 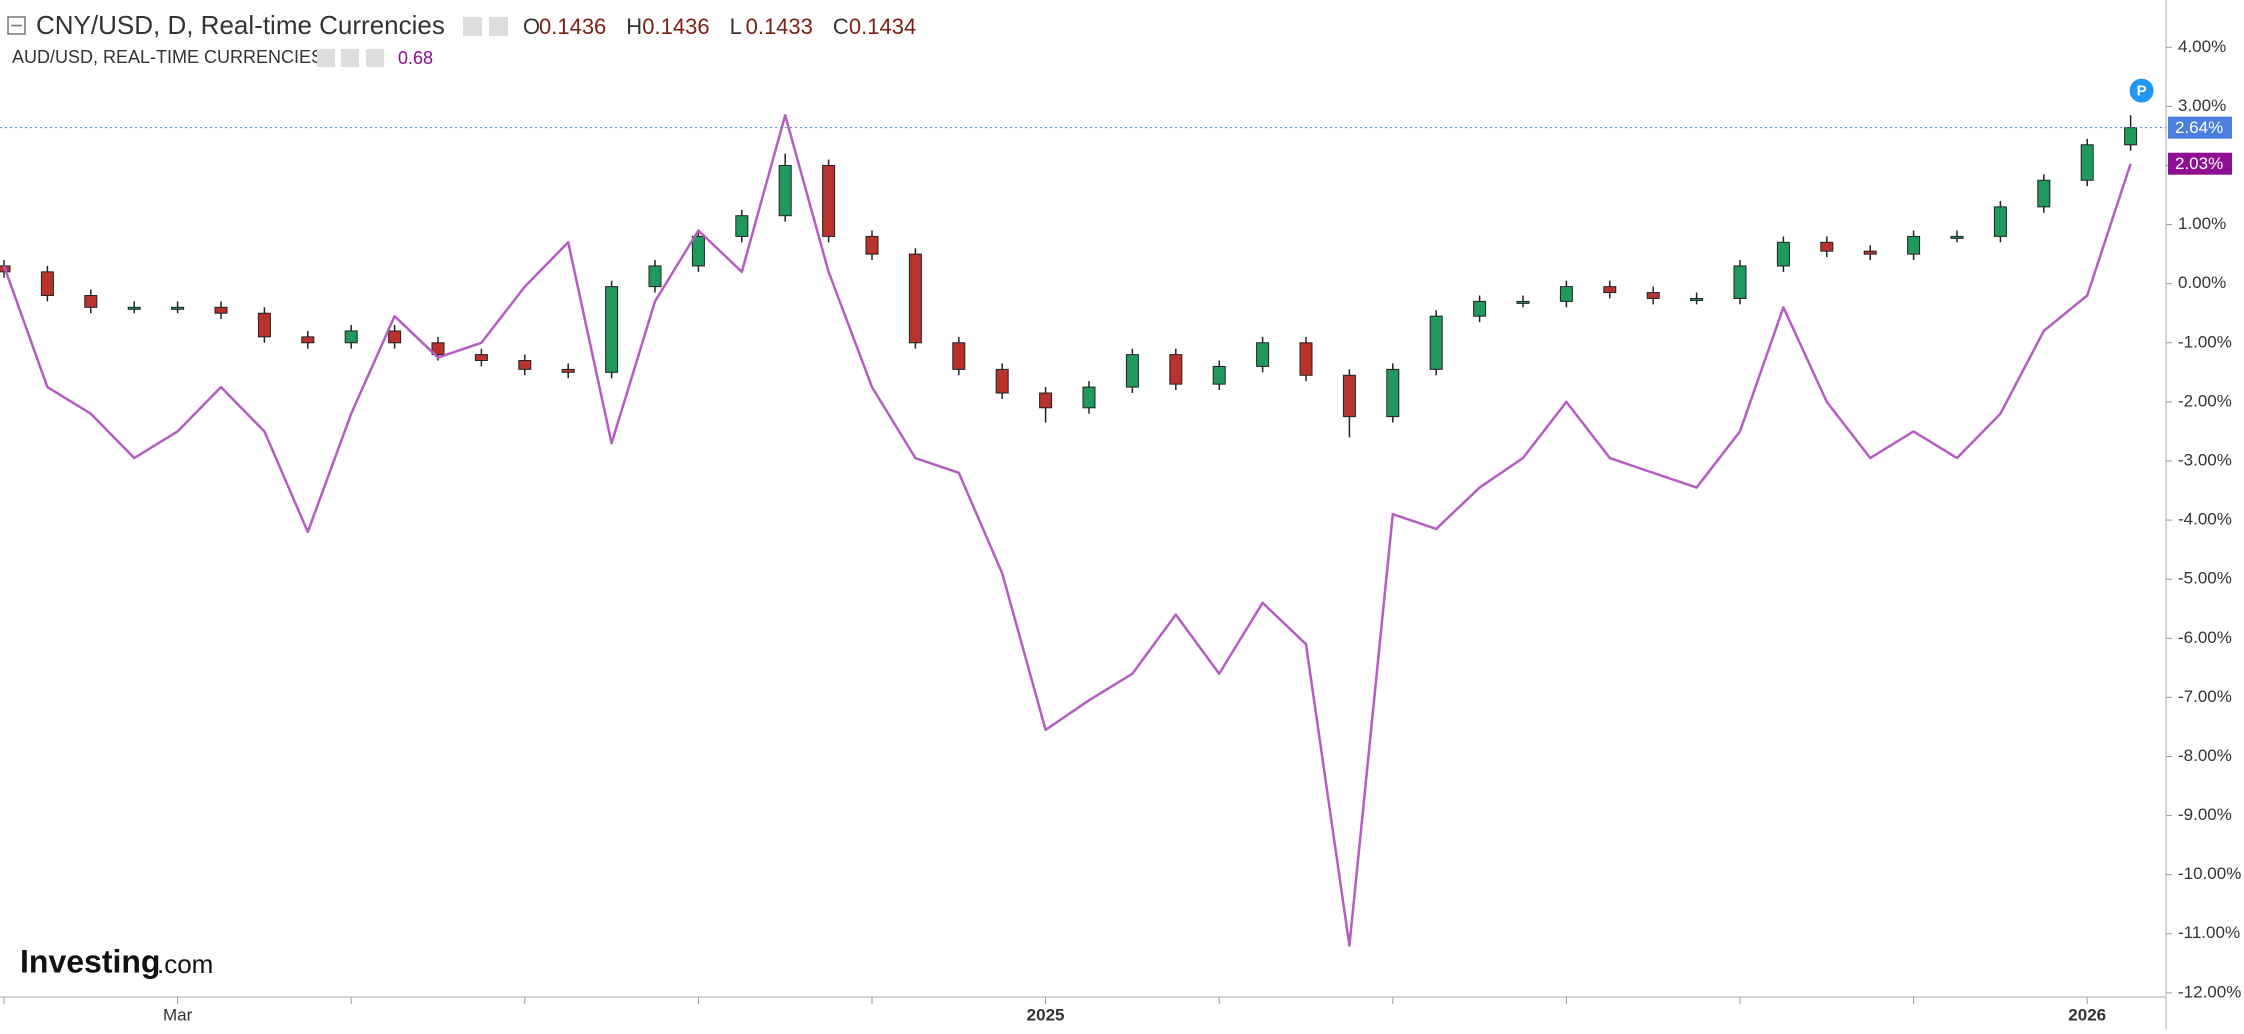 I want to click on y-tick-label: -12.00%, so click(x=2209, y=991).